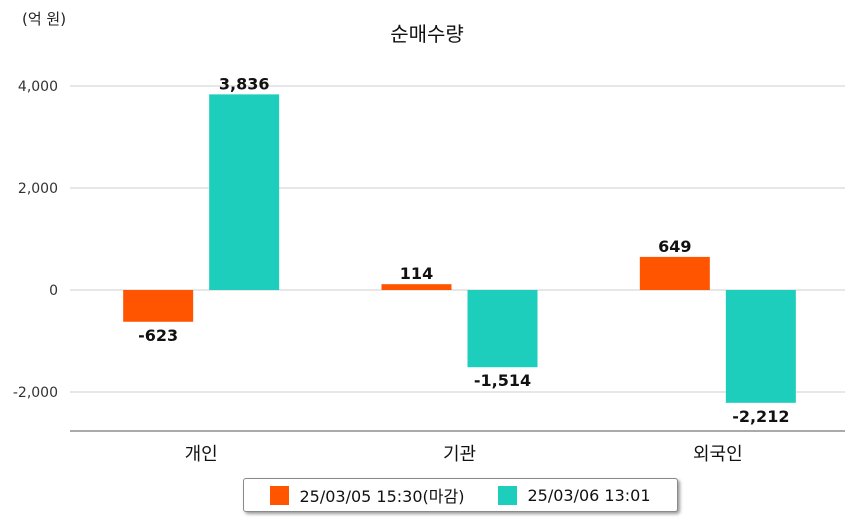  What do you see at coordinates (244, 83) in the screenshot?
I see `data-label: 3,836` at bounding box center [244, 83].